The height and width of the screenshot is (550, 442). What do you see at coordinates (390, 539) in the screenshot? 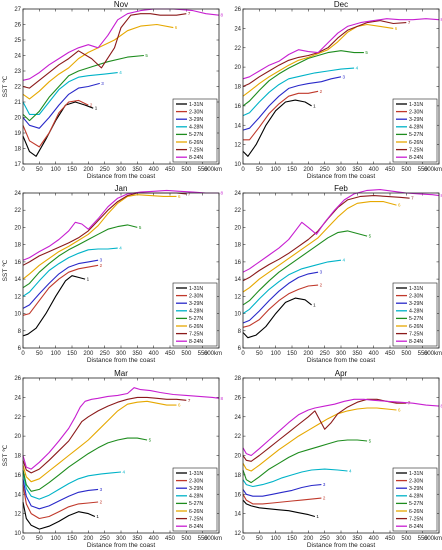
I see `x-tick-label: 450` at bounding box center [390, 539].